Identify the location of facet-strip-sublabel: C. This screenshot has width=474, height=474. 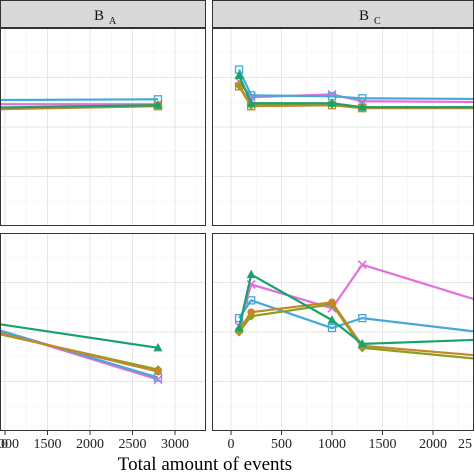
(377, 21).